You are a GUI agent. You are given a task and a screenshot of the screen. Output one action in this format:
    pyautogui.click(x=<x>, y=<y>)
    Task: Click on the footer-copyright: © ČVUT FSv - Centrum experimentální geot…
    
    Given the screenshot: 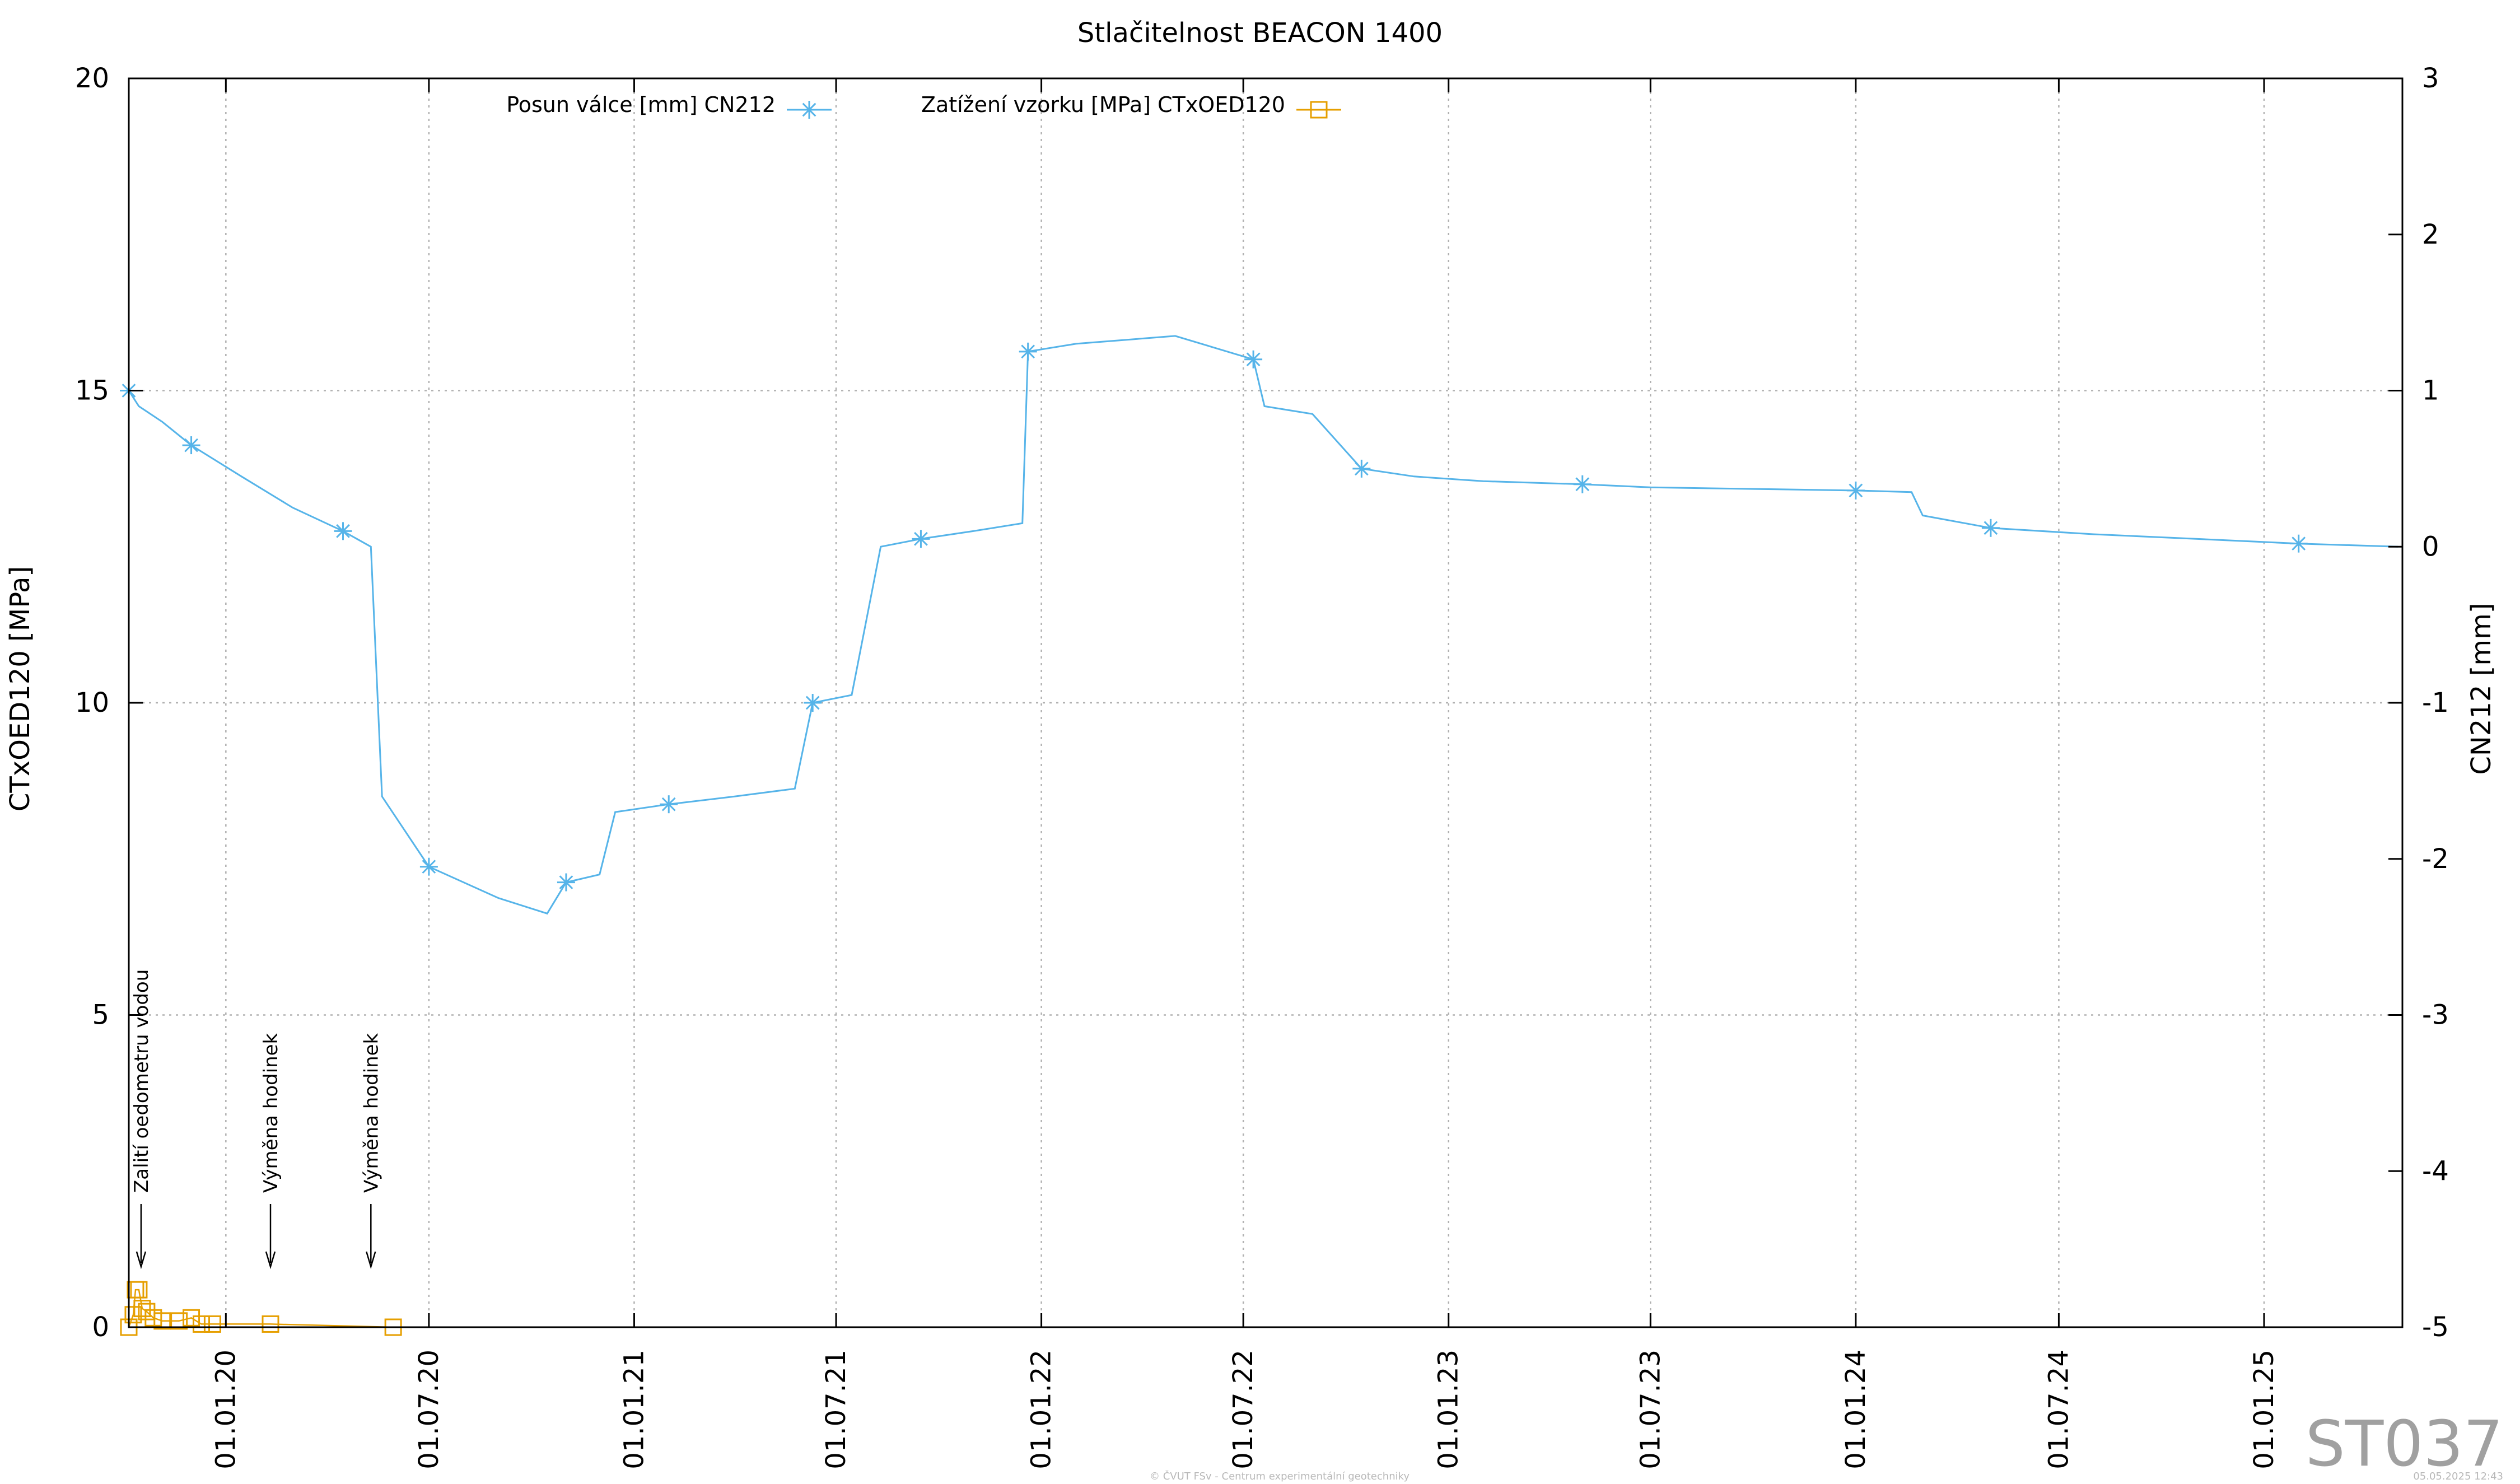 What is the action you would take?
    pyautogui.click(x=1280, y=1476)
    